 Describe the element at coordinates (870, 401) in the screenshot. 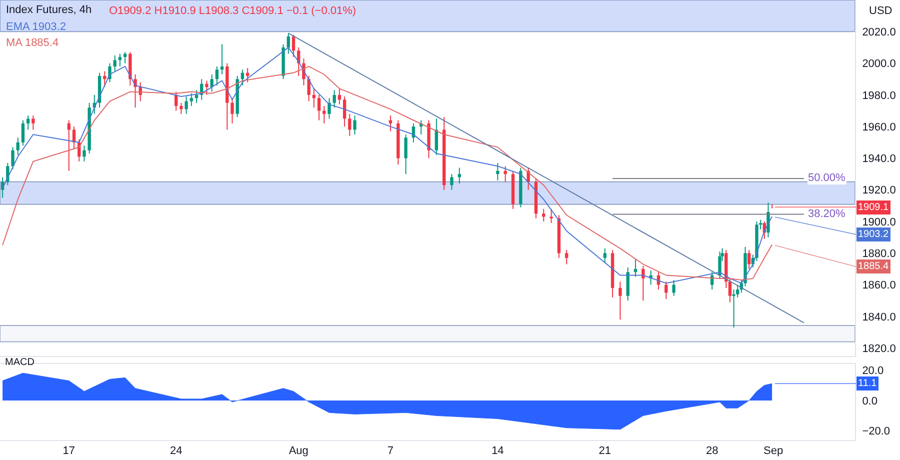

I see `y-tick-label: 0.0` at that location.